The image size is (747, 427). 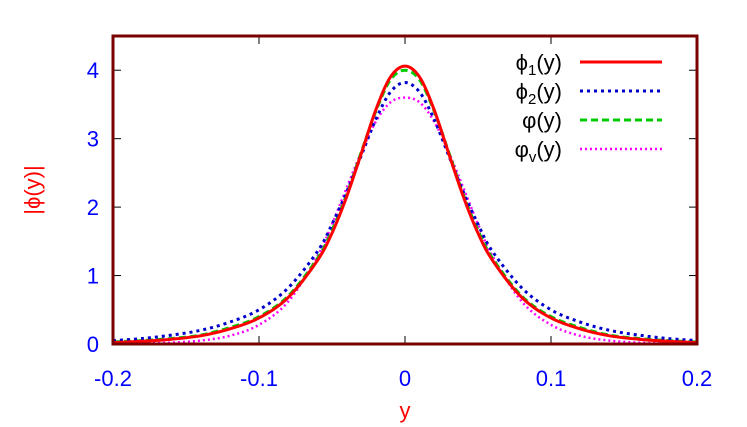 What do you see at coordinates (93, 139) in the screenshot?
I see `y-tick-label: 3` at bounding box center [93, 139].